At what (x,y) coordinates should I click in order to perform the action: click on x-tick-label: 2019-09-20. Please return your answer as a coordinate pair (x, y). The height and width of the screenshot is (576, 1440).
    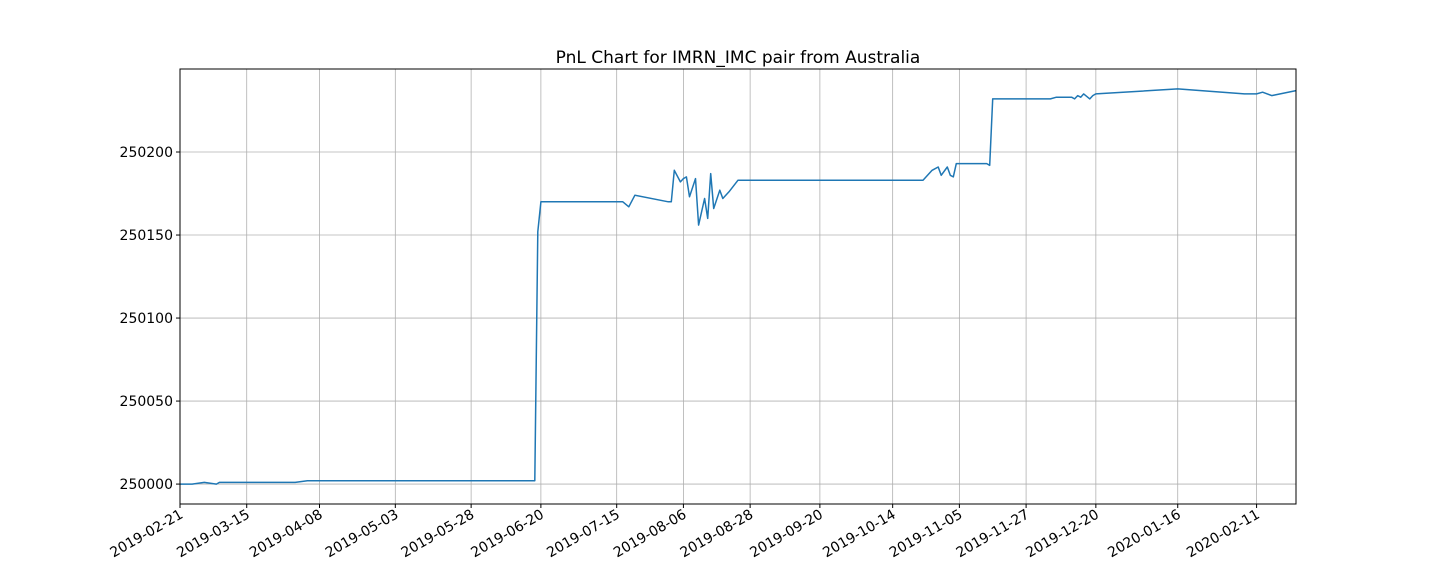
    Looking at the image, I should click on (786, 534).